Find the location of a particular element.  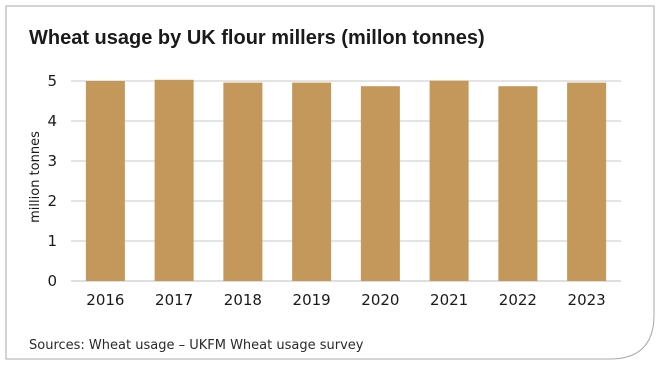

x-tick-label: 2021 is located at coordinates (449, 300).